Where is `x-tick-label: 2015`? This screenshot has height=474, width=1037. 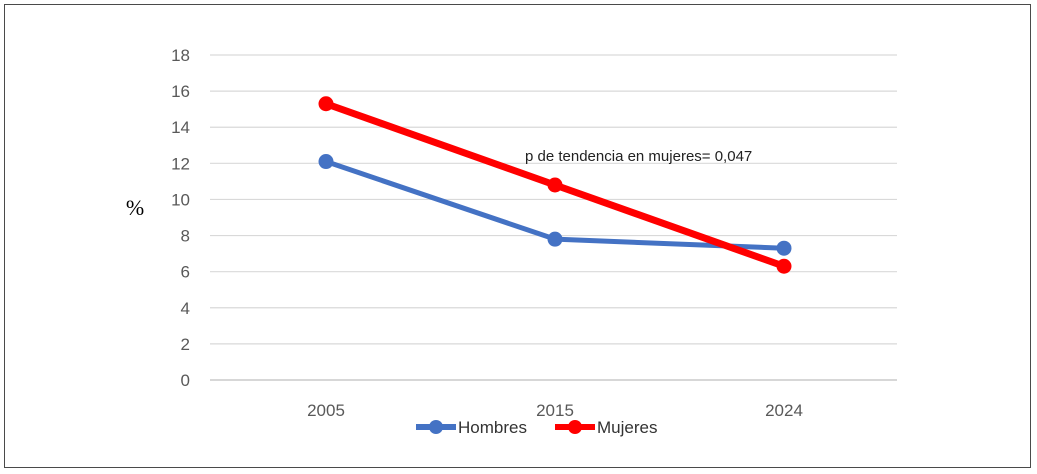
x-tick-label: 2015 is located at coordinates (555, 410).